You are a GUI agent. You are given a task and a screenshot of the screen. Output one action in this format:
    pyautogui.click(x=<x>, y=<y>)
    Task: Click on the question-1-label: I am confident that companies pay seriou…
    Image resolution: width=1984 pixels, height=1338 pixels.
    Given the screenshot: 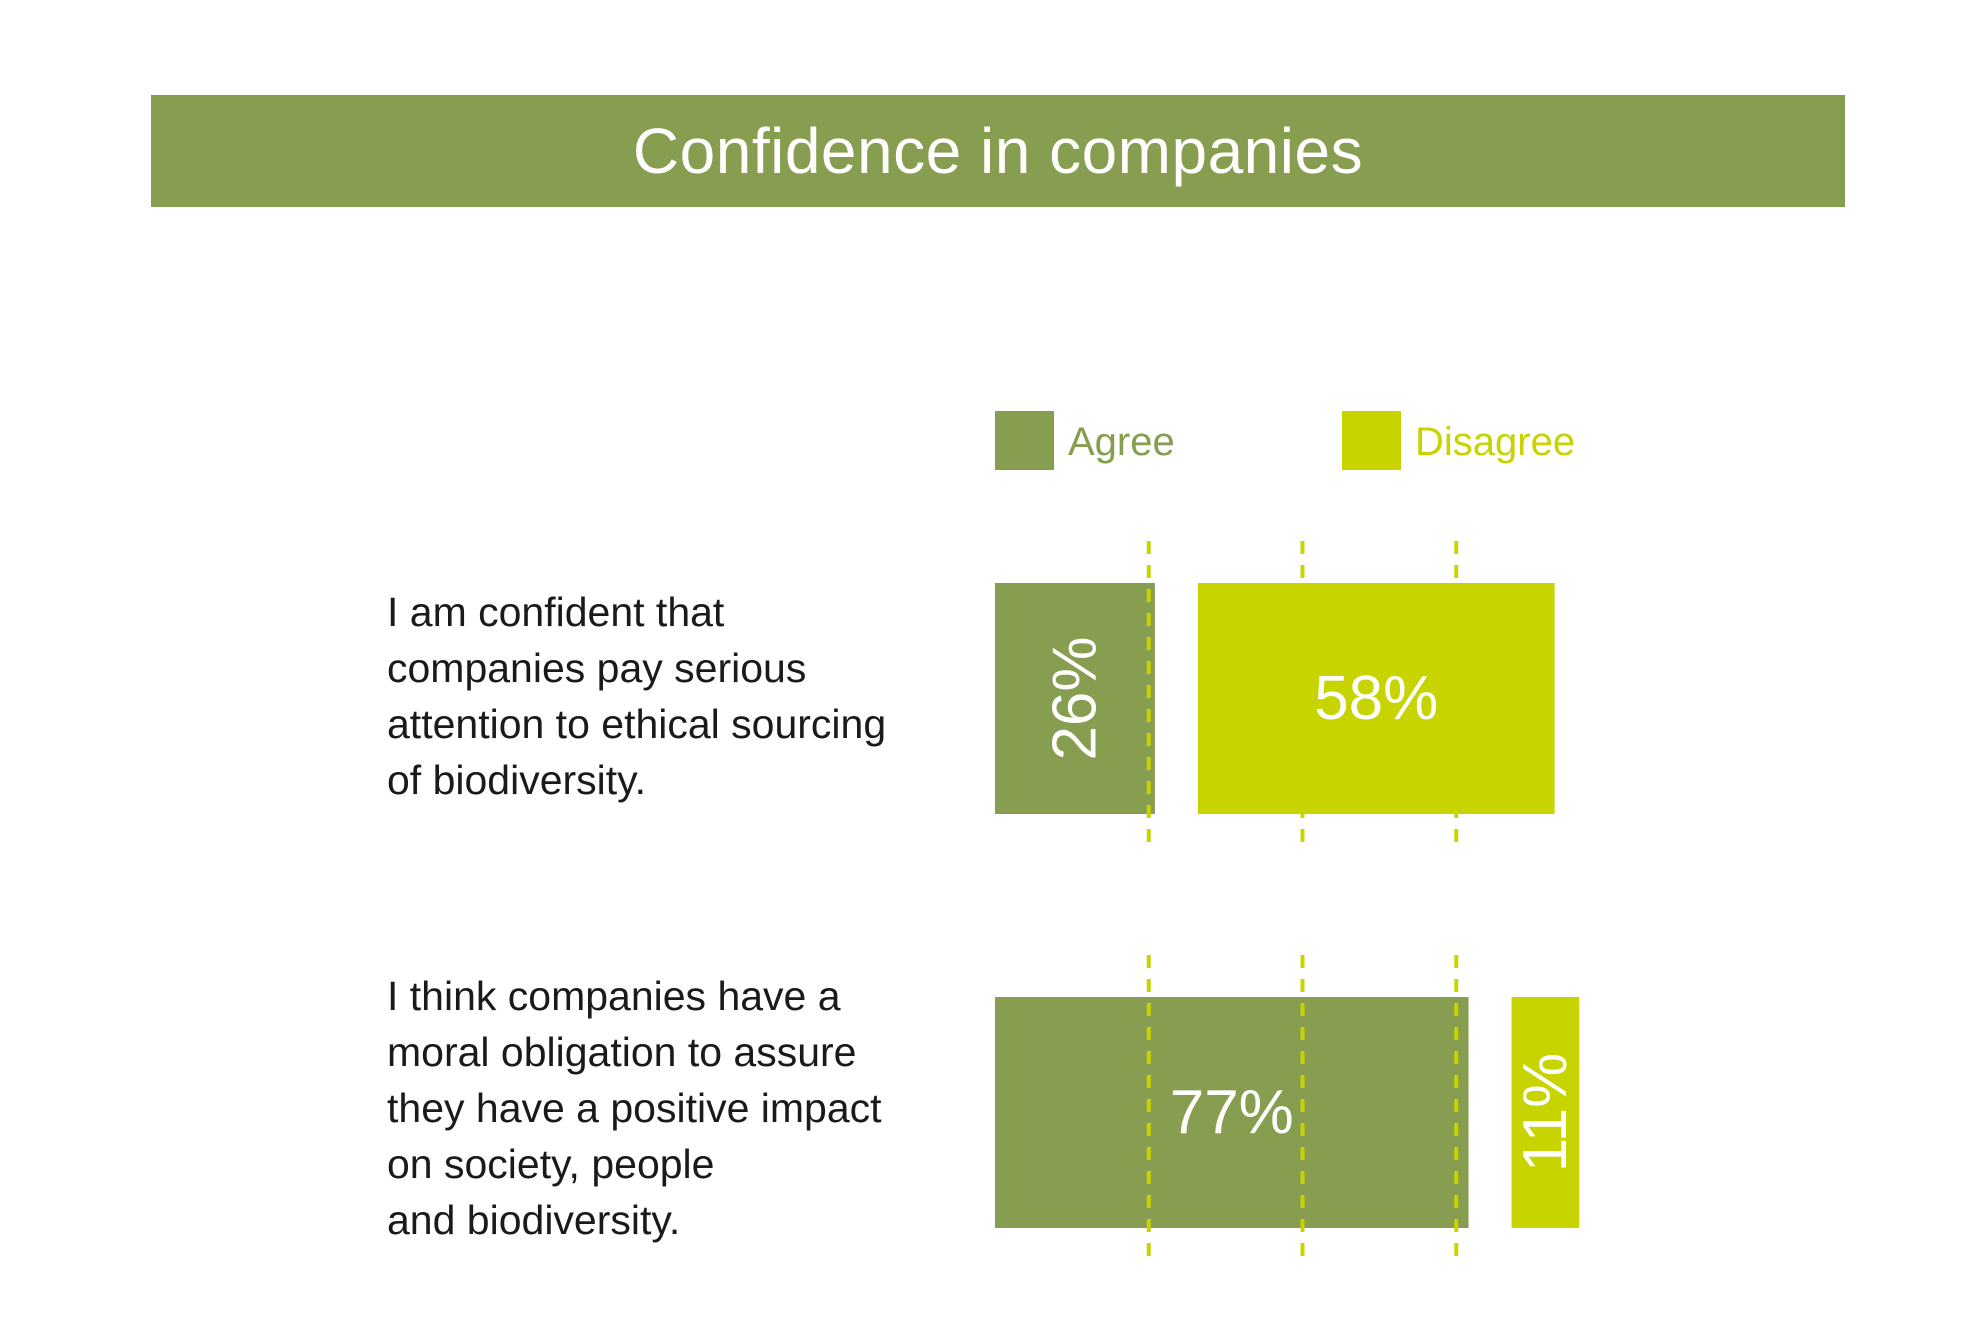 What is the action you would take?
    pyautogui.click(x=637, y=696)
    